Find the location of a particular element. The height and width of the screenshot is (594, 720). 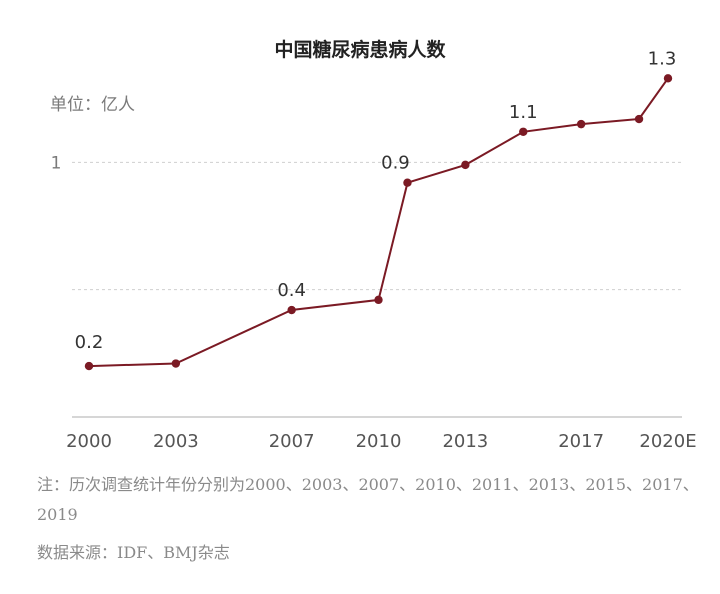

data-label: 0.2 is located at coordinates (89, 342).